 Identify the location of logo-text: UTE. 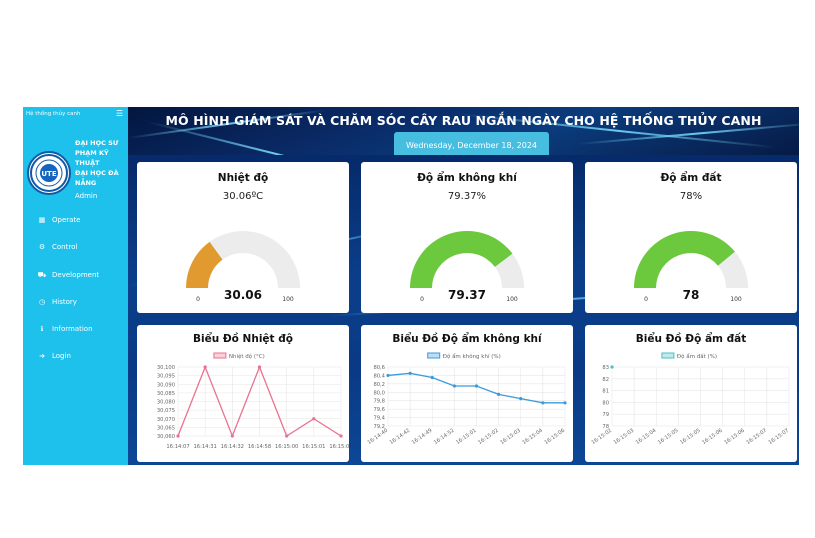
(48, 174).